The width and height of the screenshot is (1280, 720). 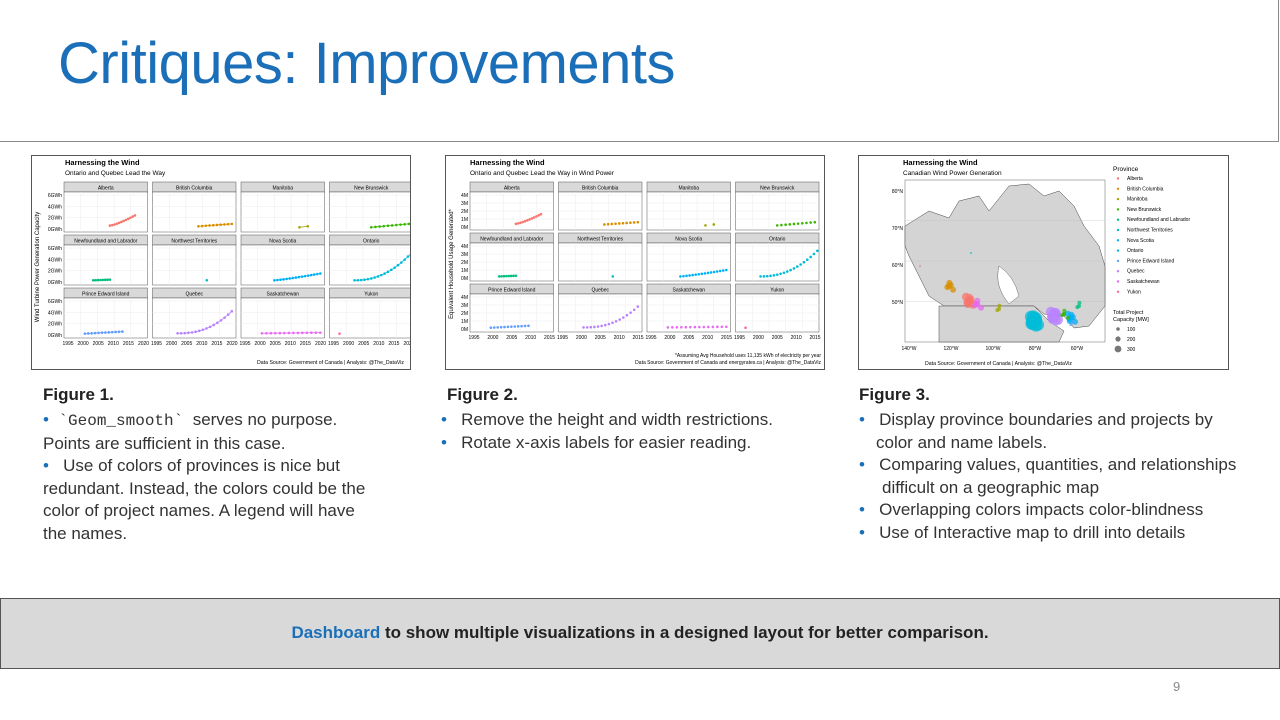 What do you see at coordinates (962, 442) in the screenshot?
I see `figure3-bullet1-line2: color and name labels.` at bounding box center [962, 442].